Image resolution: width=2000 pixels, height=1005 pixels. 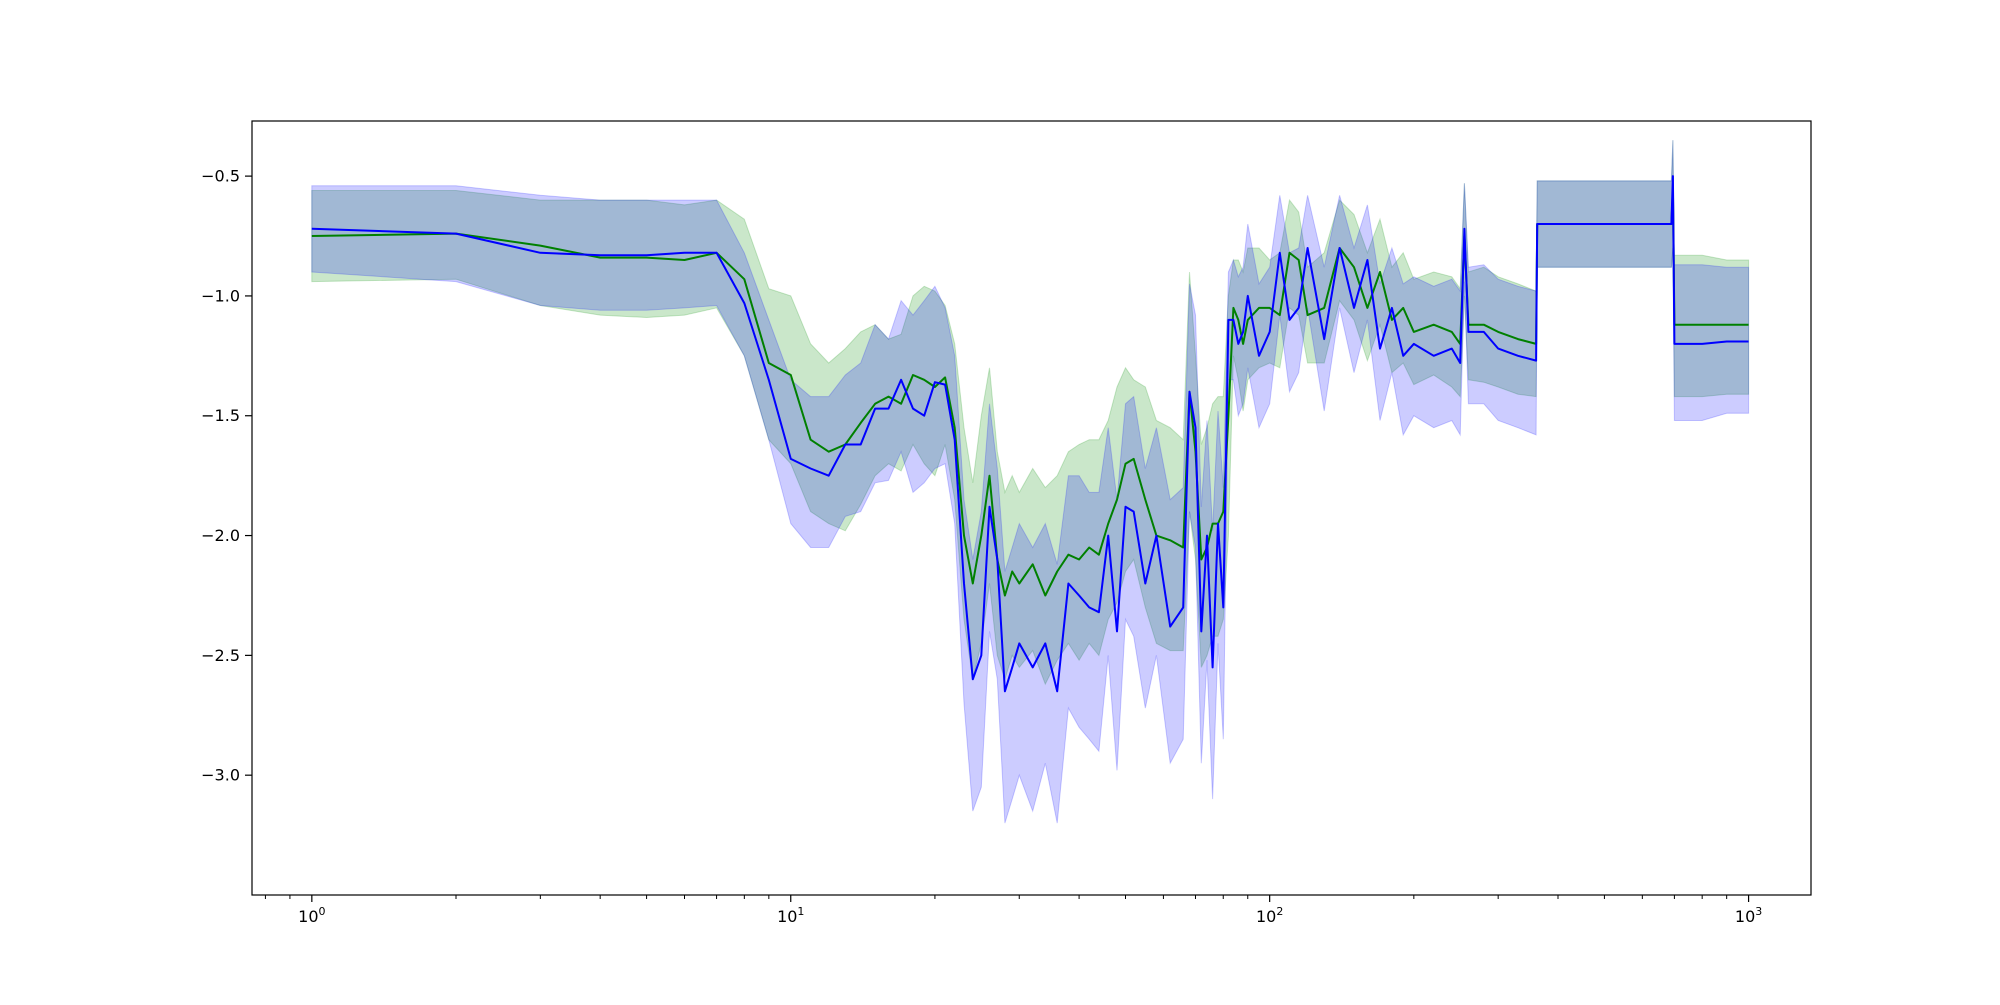 I want to click on y-tick-label: −2.0, so click(x=220, y=535).